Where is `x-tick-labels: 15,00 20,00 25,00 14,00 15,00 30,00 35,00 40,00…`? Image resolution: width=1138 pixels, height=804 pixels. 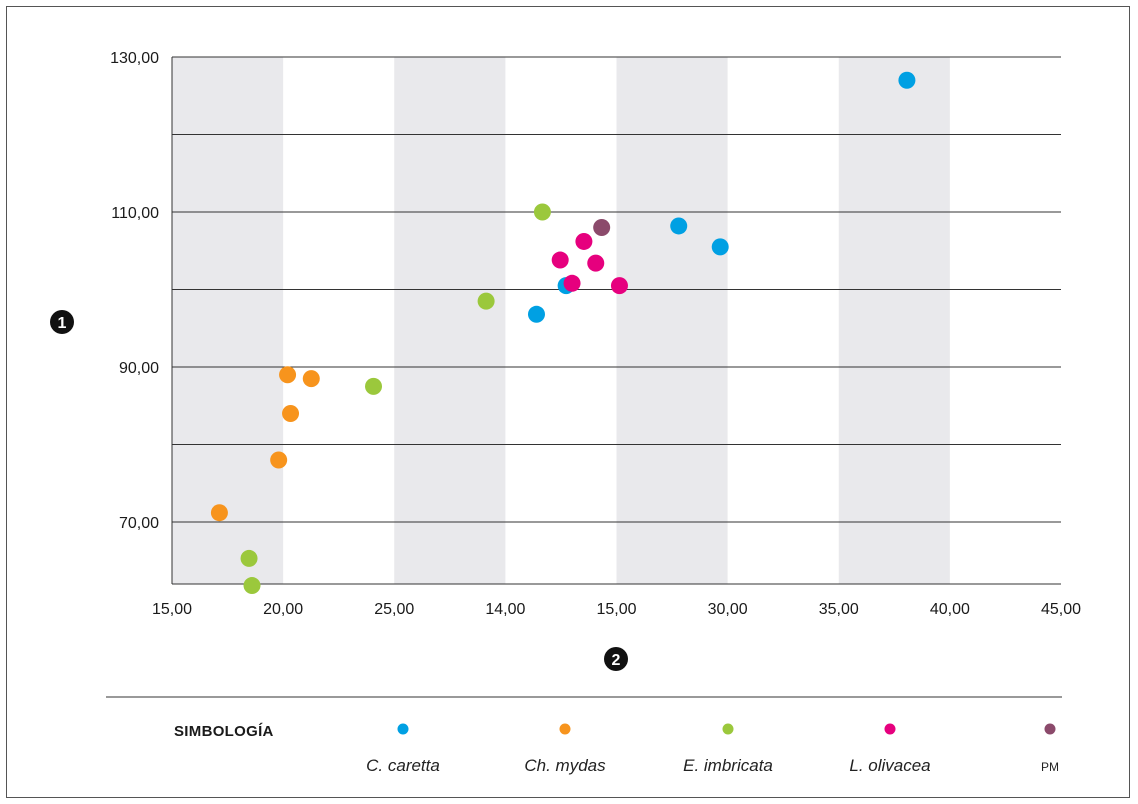 x-tick-labels: 15,00 20,00 25,00 14,00 15,00 30,00 35,00 40,00… is located at coordinates (616, 609).